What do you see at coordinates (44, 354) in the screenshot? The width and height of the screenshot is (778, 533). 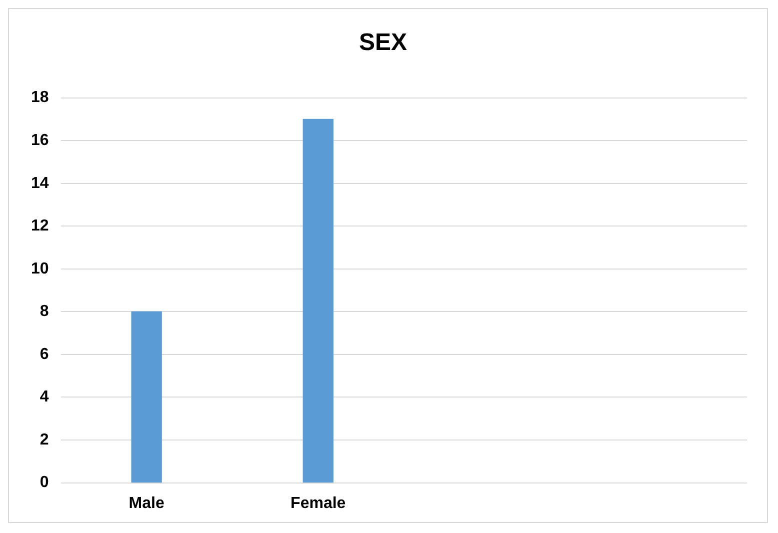 I see `y-tick-label: 6` at bounding box center [44, 354].